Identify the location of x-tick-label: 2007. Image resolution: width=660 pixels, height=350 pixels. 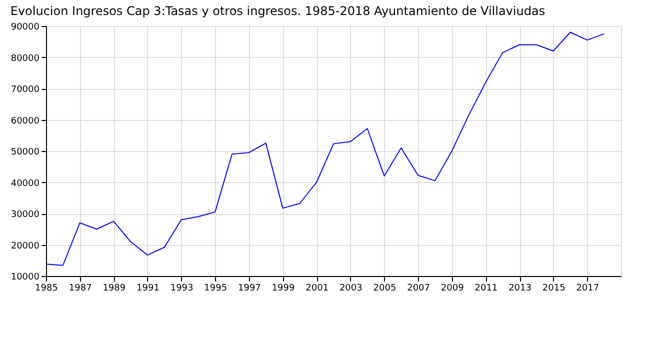
(418, 289).